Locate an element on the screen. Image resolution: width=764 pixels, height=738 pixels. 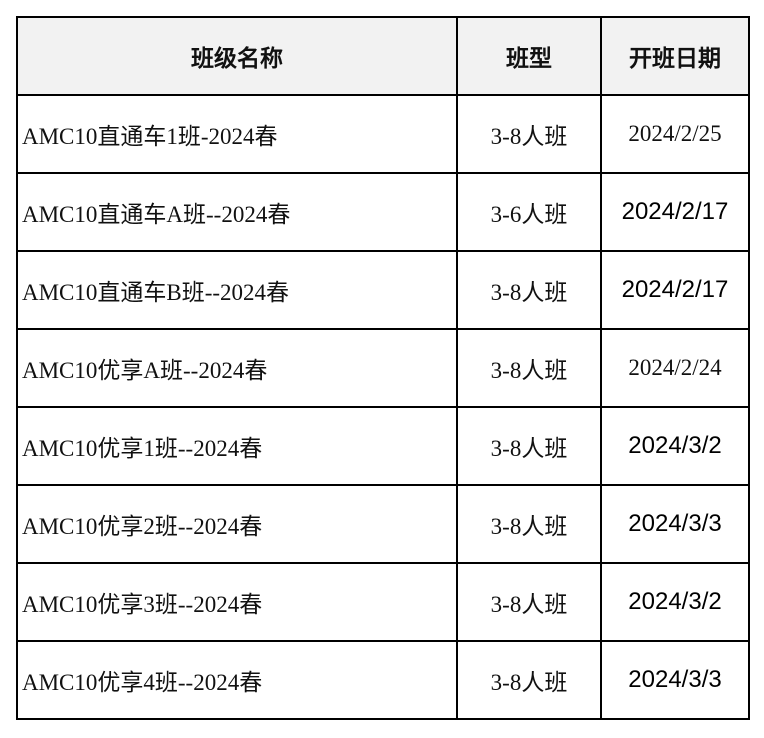
table-row: AMC10优享3班--2024春 3-8人班 2024/3/2 is located at coordinates (383, 602).